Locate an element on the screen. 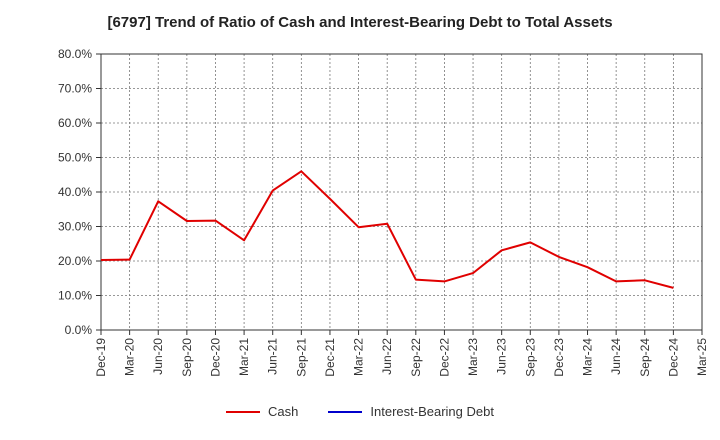  x-tick-label: Jun-20 is located at coordinates (158, 356).